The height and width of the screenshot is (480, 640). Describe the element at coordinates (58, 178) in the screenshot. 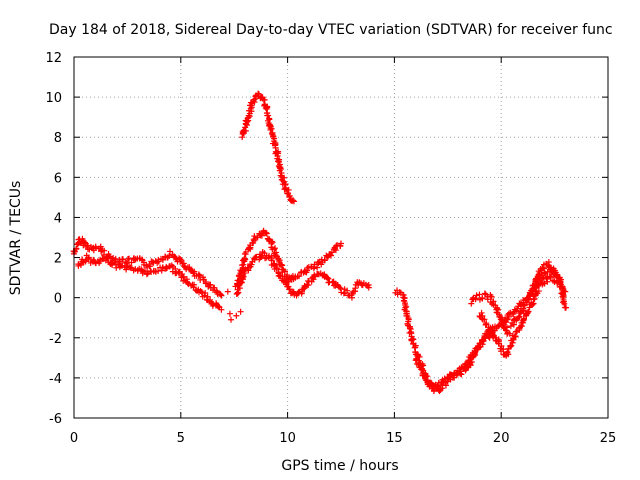

I see `y-tick-label: 6` at that location.